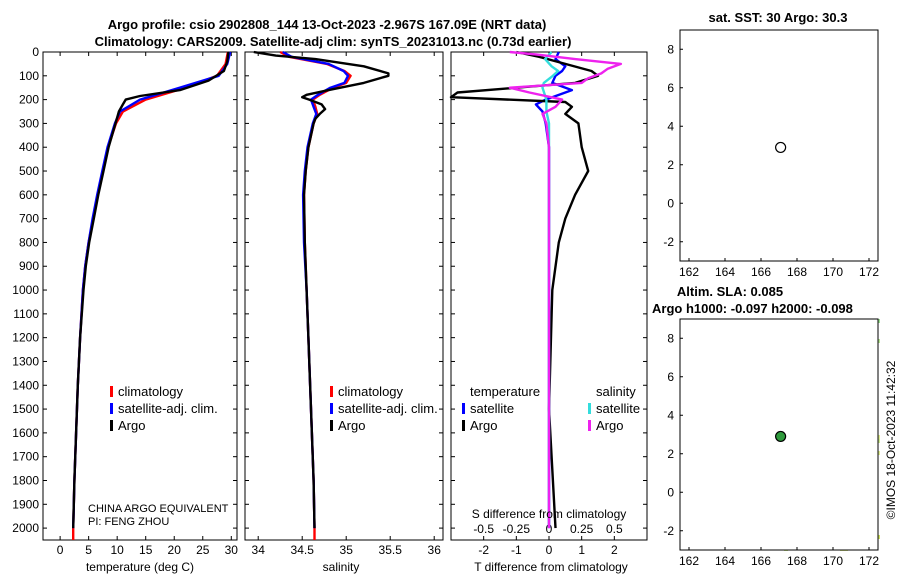  Describe the element at coordinates (140, 567) in the screenshot. I see `temperature-axis-label: temperature (deg C)` at that location.